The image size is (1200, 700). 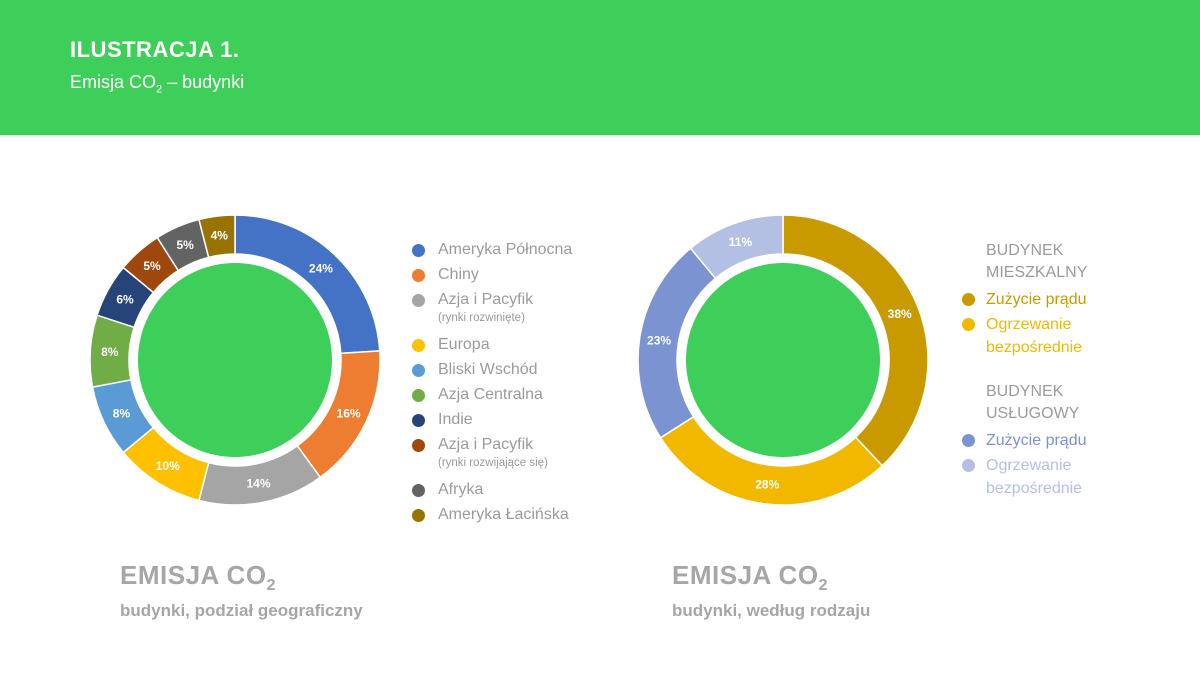 What do you see at coordinates (220, 235) in the screenshot?
I see `slice-value-label-9: 4%` at bounding box center [220, 235].